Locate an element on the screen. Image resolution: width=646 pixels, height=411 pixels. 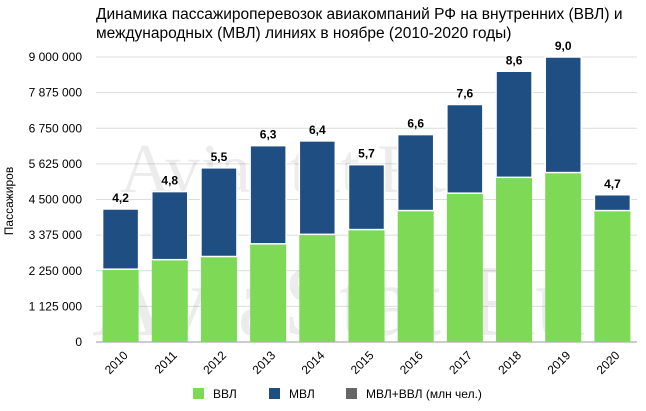
data-label-2018: 8,6 is located at coordinates (514, 60).